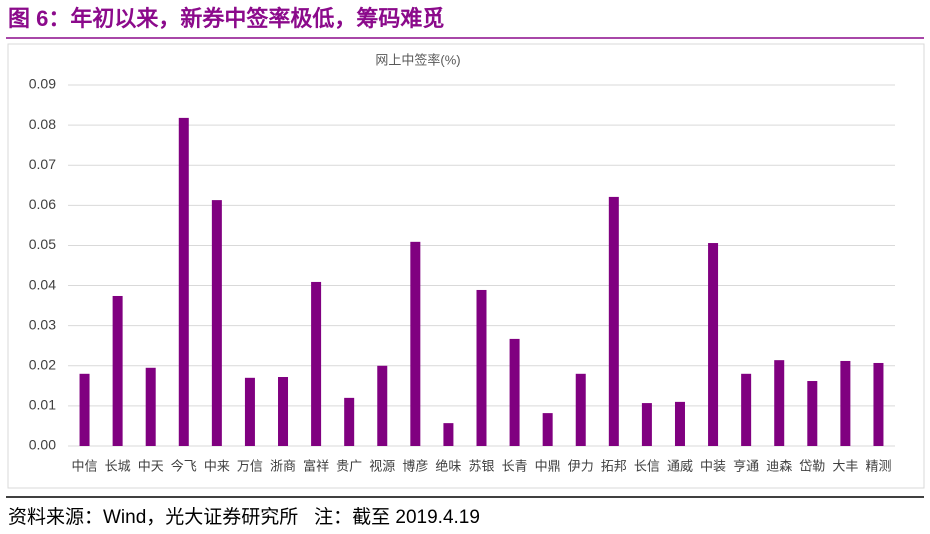  Describe the element at coordinates (647, 465) in the screenshot. I see `x-tick-label: 长信` at that location.